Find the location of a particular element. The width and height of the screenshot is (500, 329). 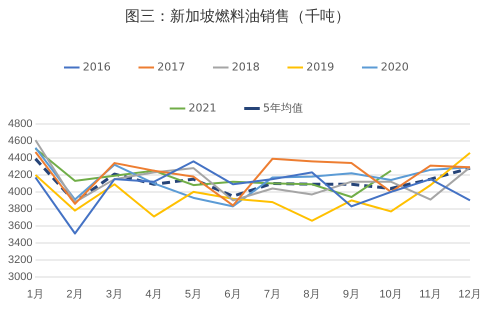

y-tick-label: 4600 is located at coordinates (20, 141).